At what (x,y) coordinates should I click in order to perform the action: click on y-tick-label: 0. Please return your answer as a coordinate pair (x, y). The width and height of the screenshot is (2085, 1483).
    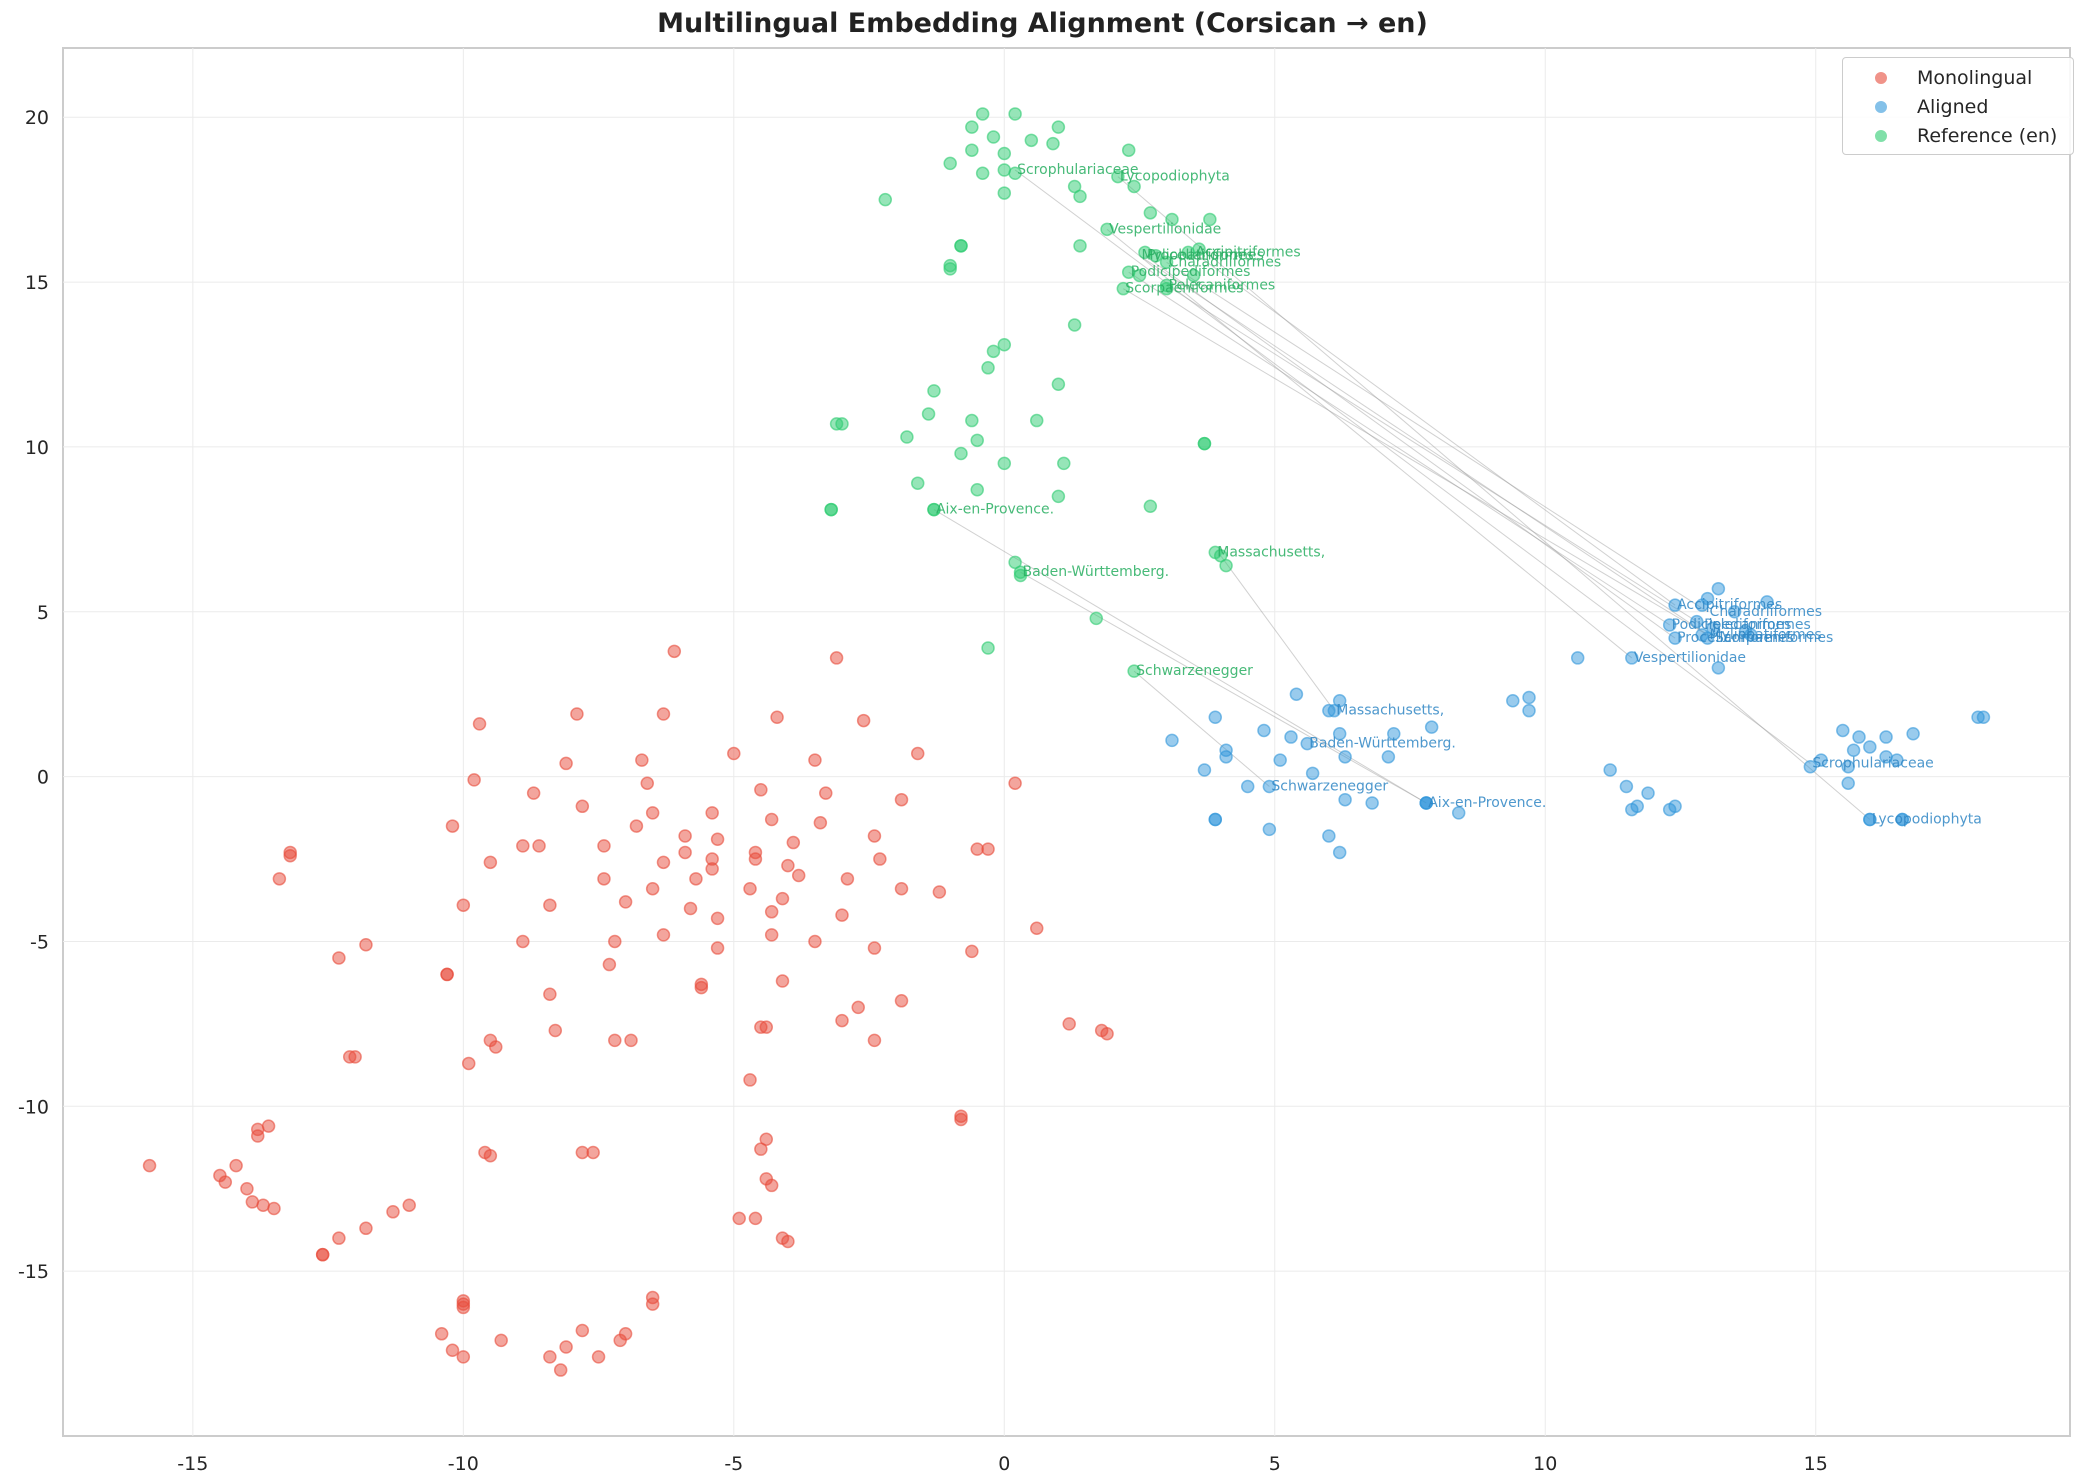
    Looking at the image, I should click on (43, 778).